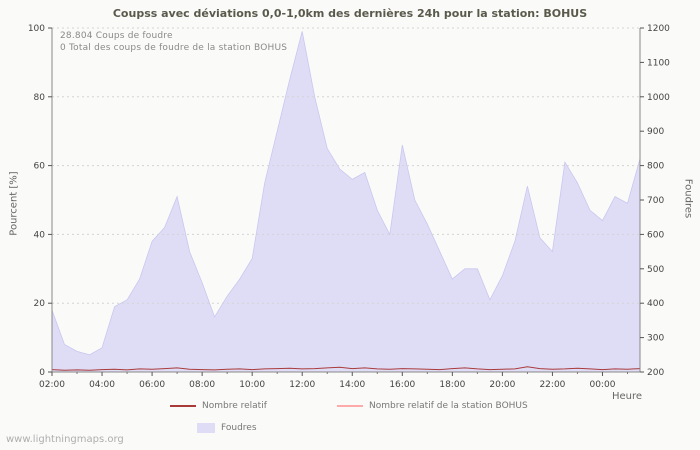 This screenshot has width=700, height=450. Describe the element at coordinates (42, 373) in the screenshot. I see `y-tick-label-left: 0` at that location.